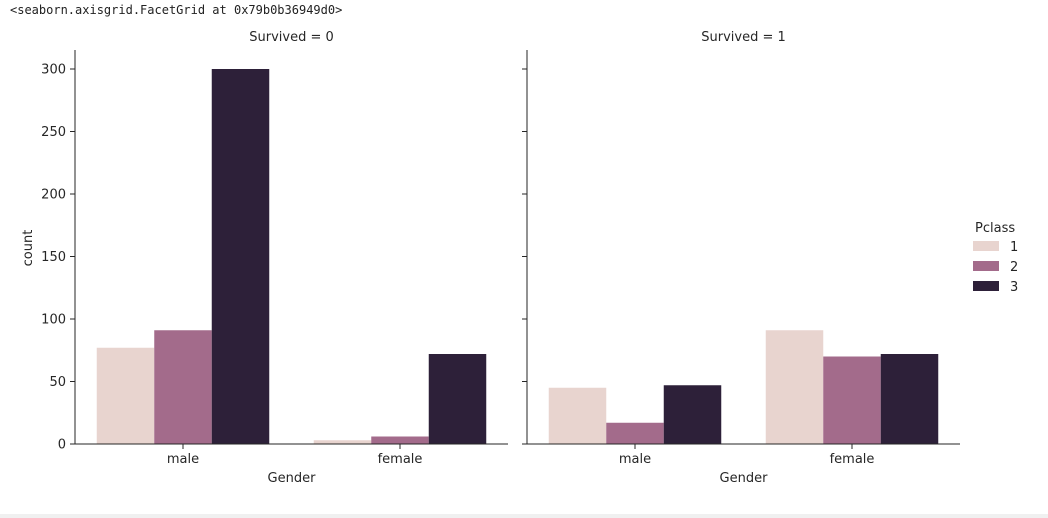  What do you see at coordinates (524, 516) in the screenshot?
I see `output-cell-bottom-border` at bounding box center [524, 516].